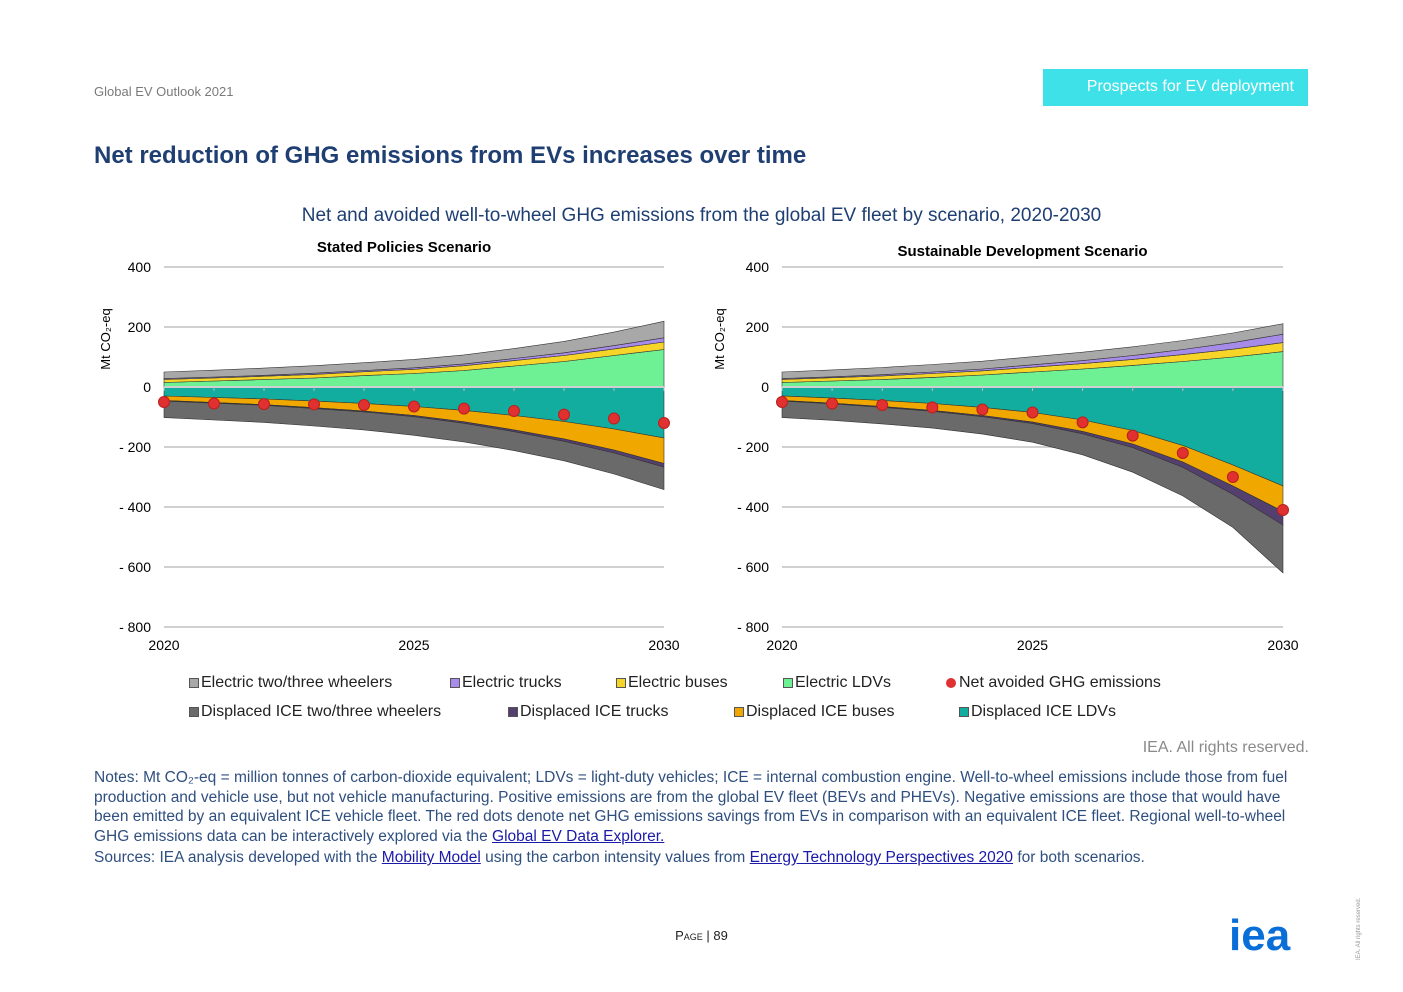 The width and height of the screenshot is (1403, 992). Describe the element at coordinates (321, 711) in the screenshot. I see `legend-label: Displaced ICE two/three wheelers` at that location.